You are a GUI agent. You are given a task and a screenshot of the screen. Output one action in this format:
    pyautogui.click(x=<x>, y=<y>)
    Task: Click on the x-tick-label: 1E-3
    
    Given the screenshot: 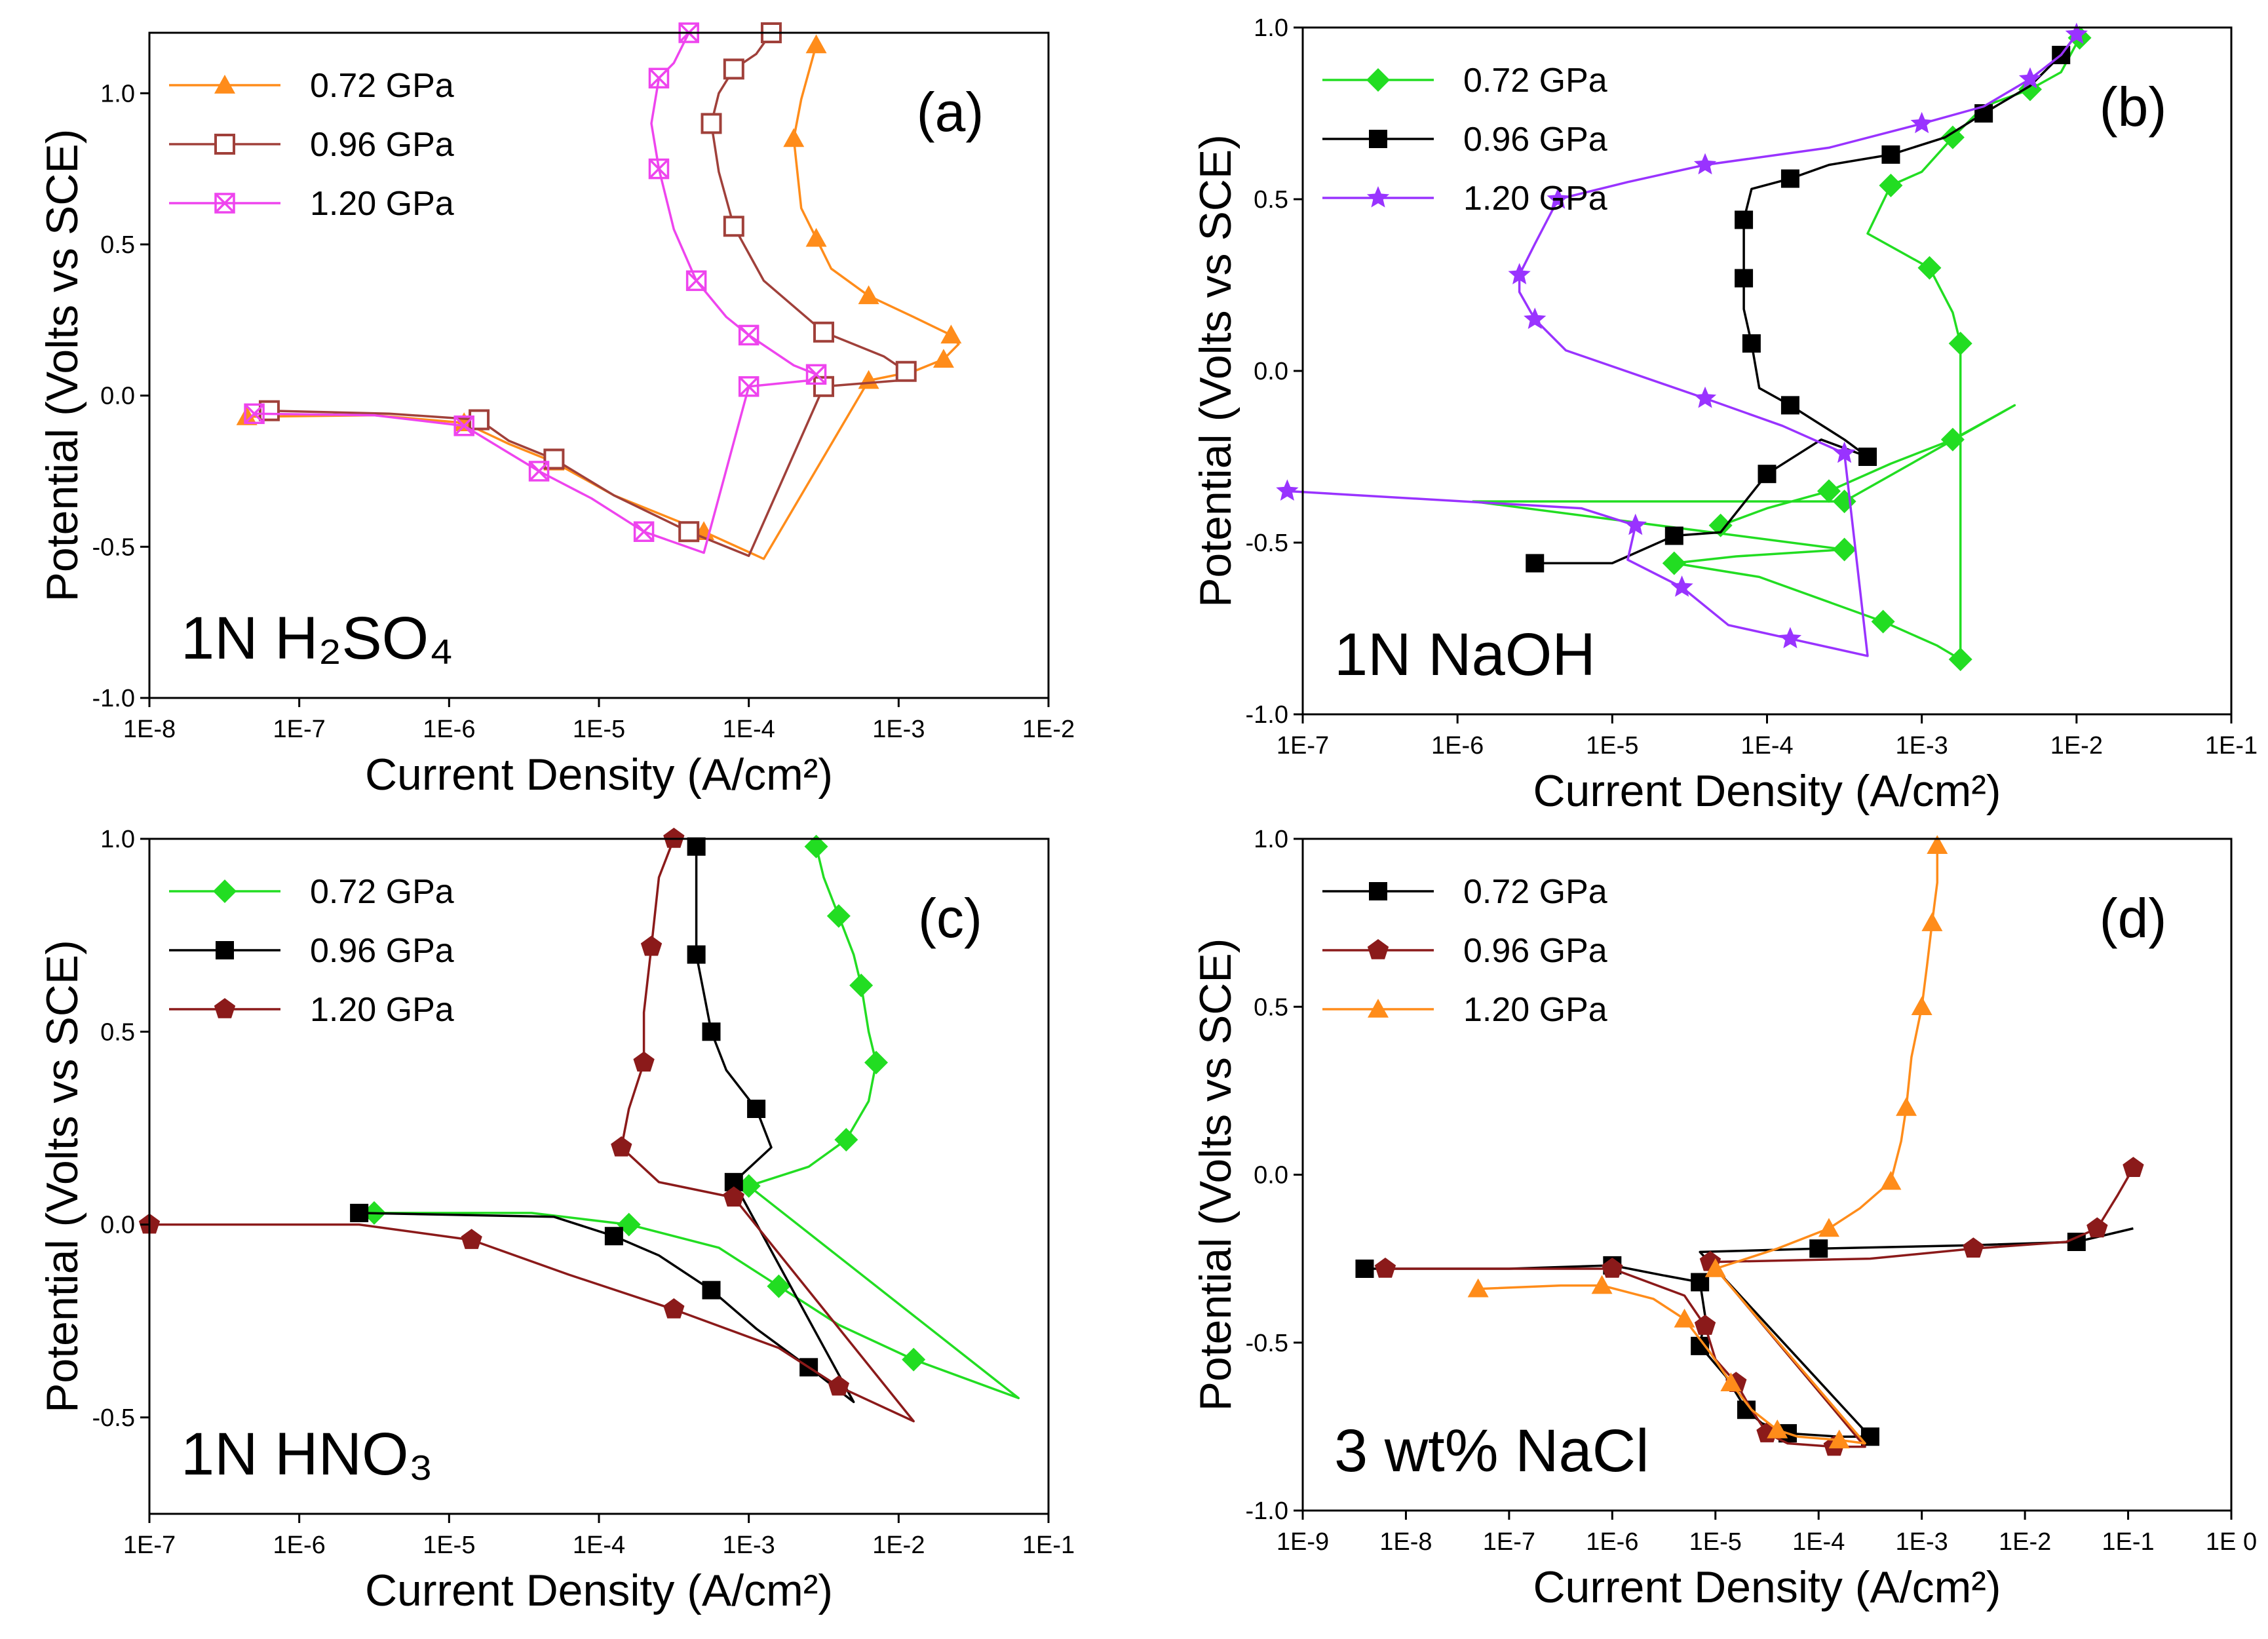 What is the action you would take?
    pyautogui.click(x=1922, y=746)
    